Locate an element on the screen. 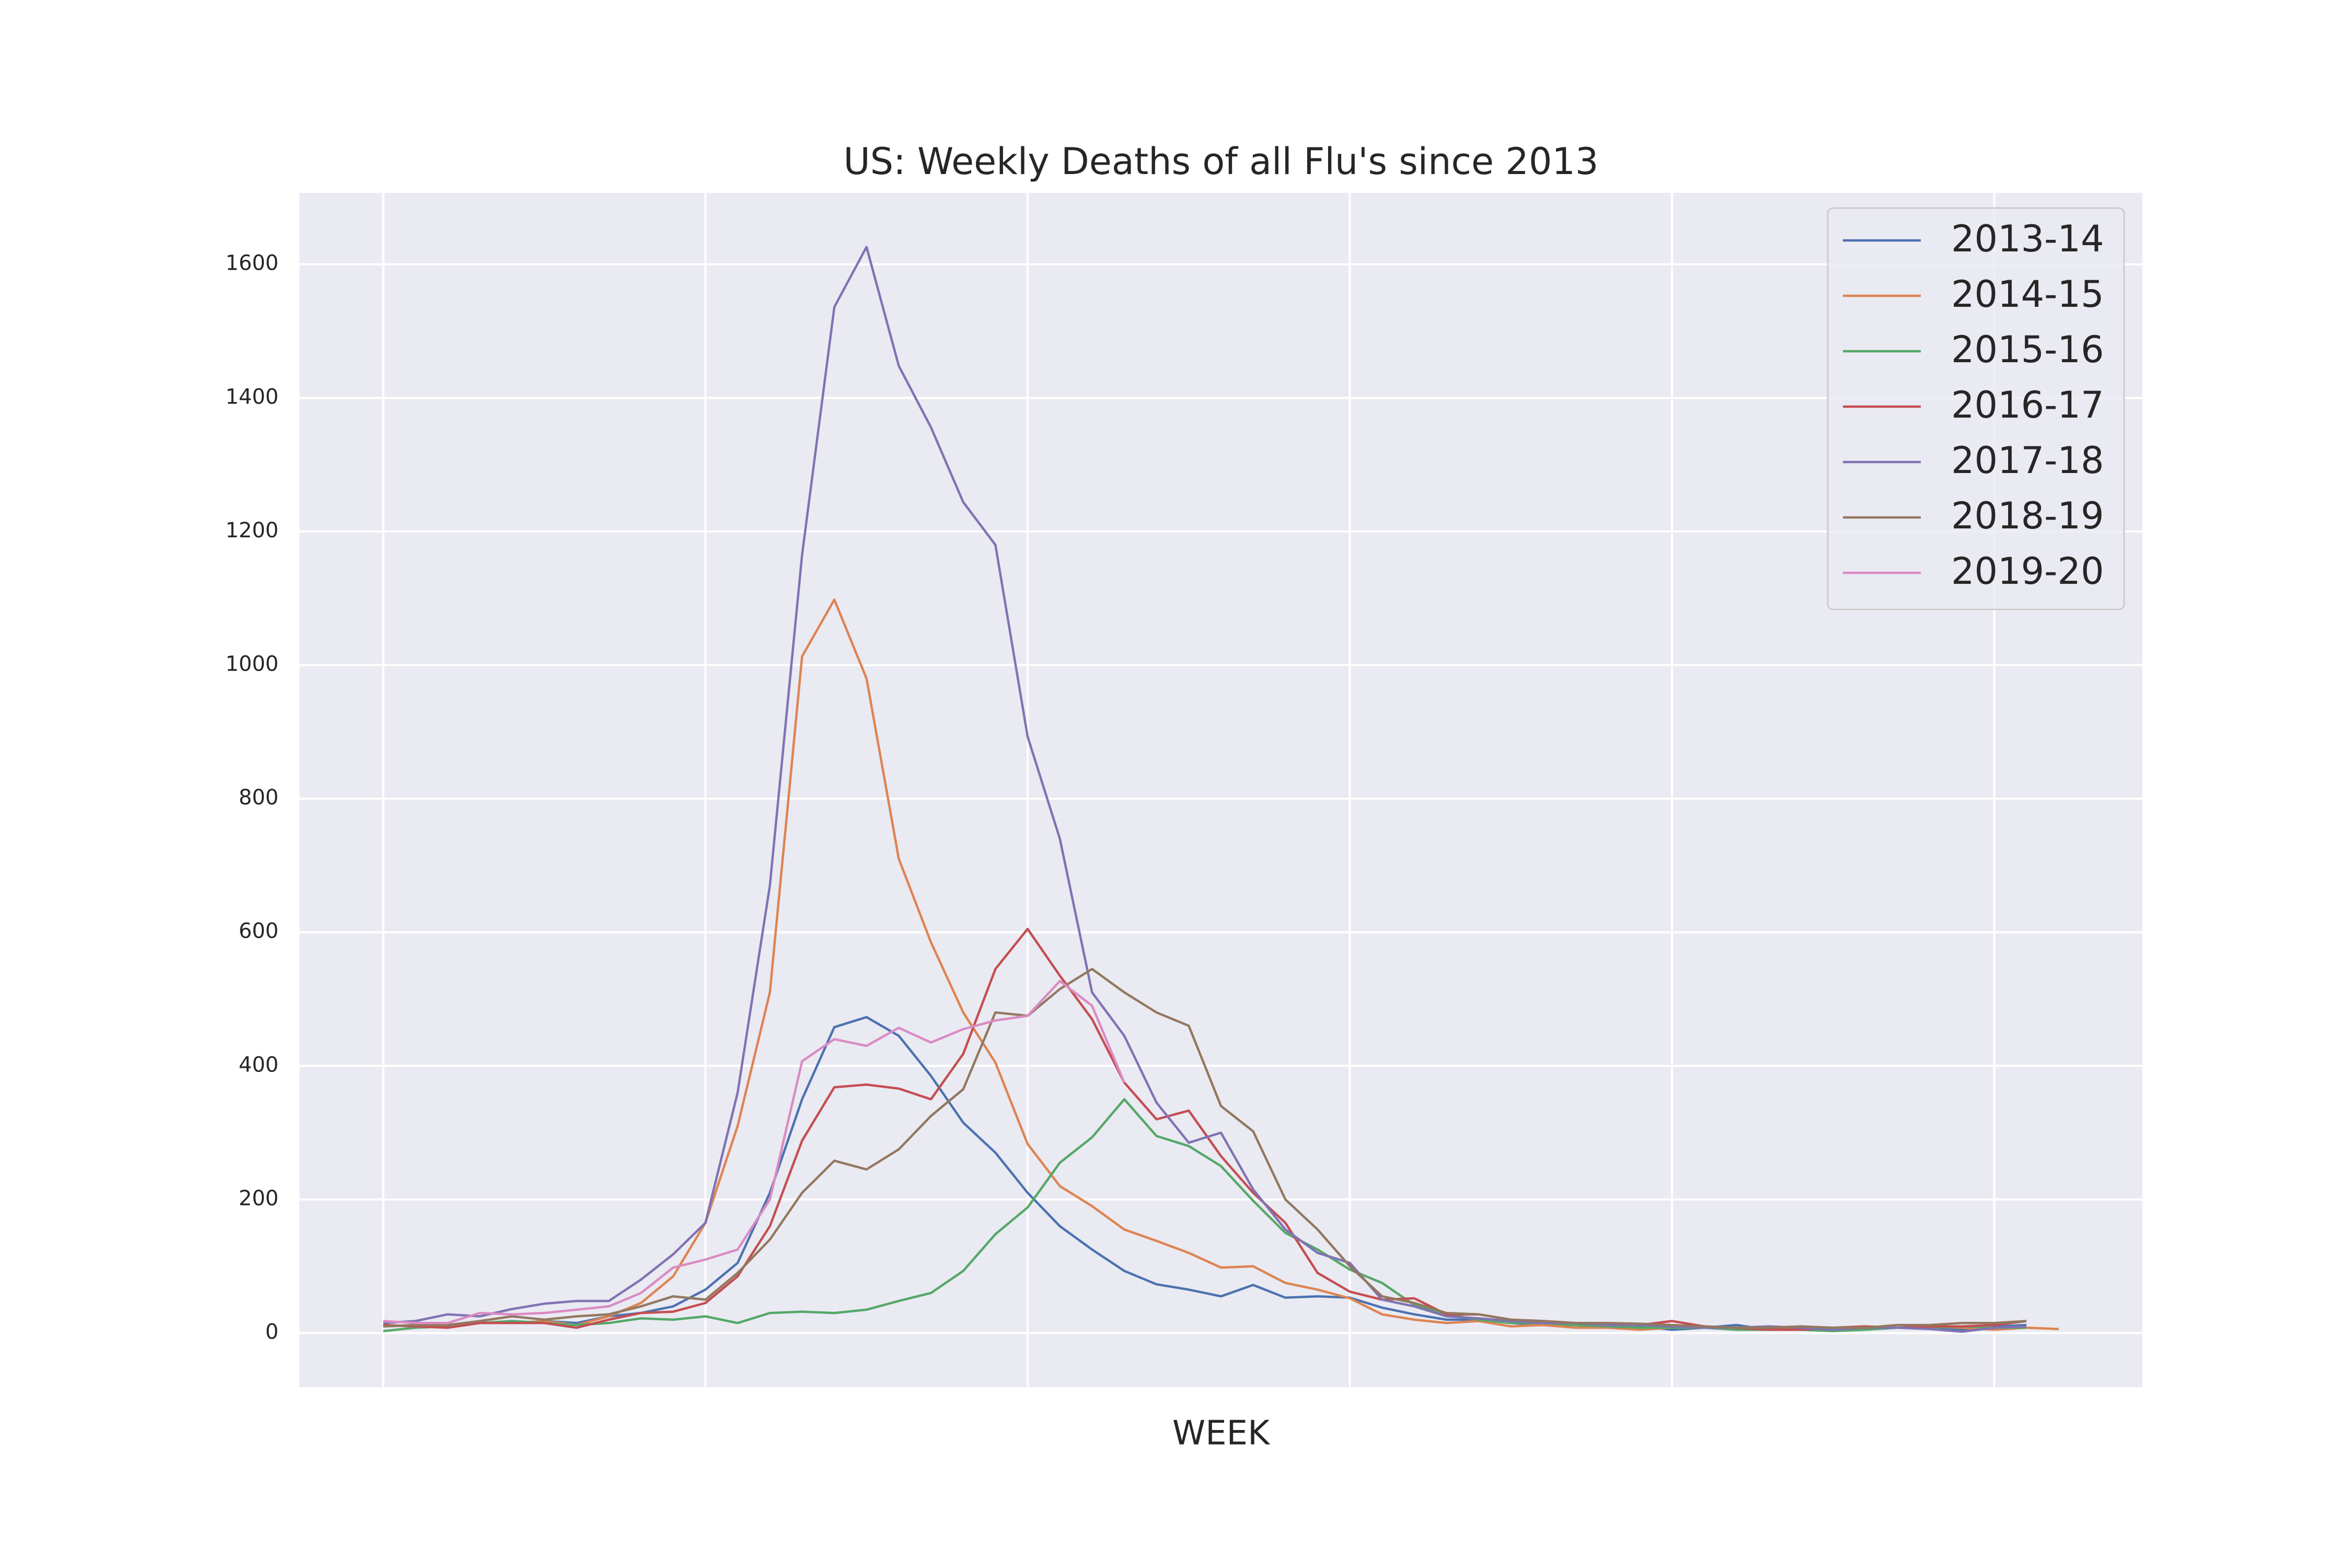 This screenshot has width=2352, height=1568. y-tick-label: 800 is located at coordinates (259, 798).